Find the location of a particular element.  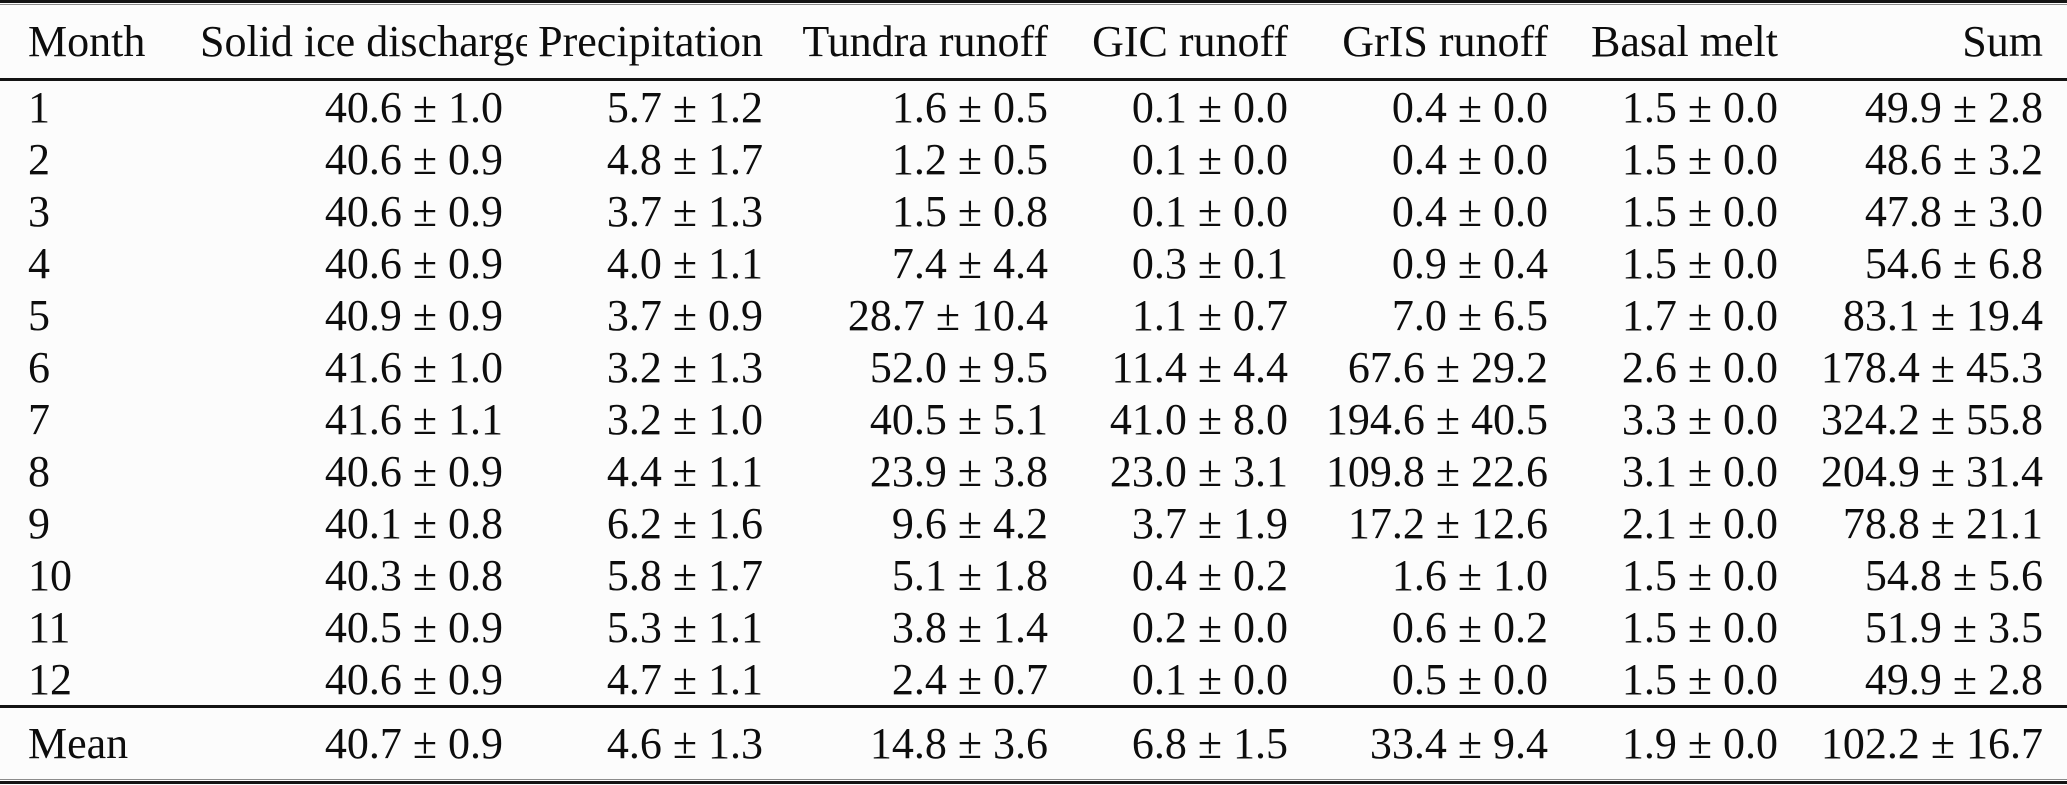

table-cell: 2.6 ± 0.0 is located at coordinates (1699, 367).